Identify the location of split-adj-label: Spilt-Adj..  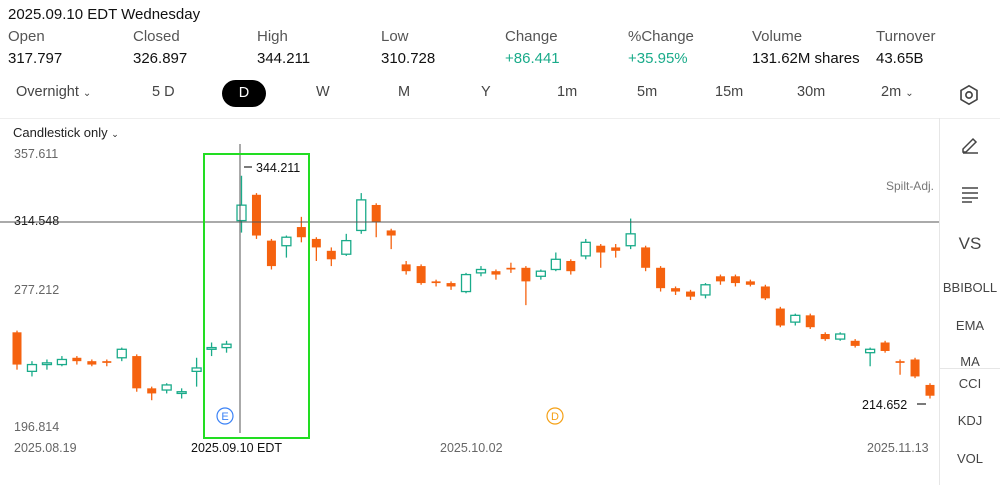
(910, 186).